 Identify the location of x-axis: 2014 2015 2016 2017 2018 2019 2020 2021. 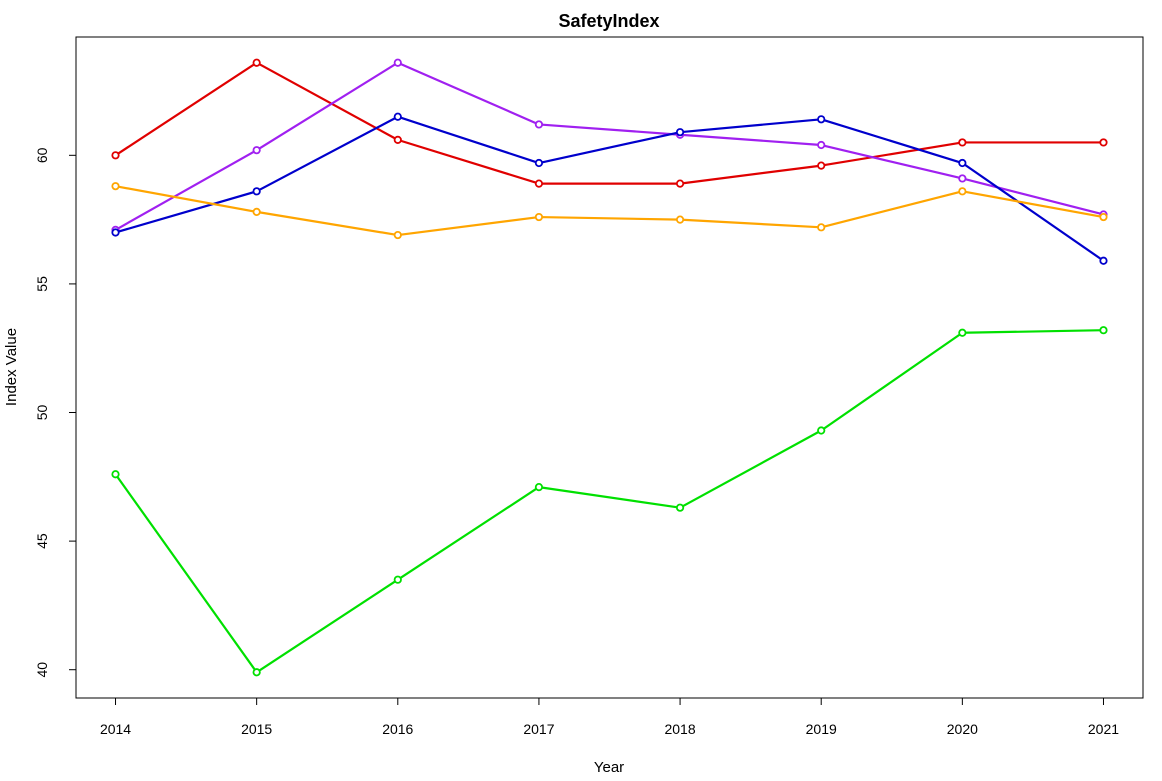
(609, 717).